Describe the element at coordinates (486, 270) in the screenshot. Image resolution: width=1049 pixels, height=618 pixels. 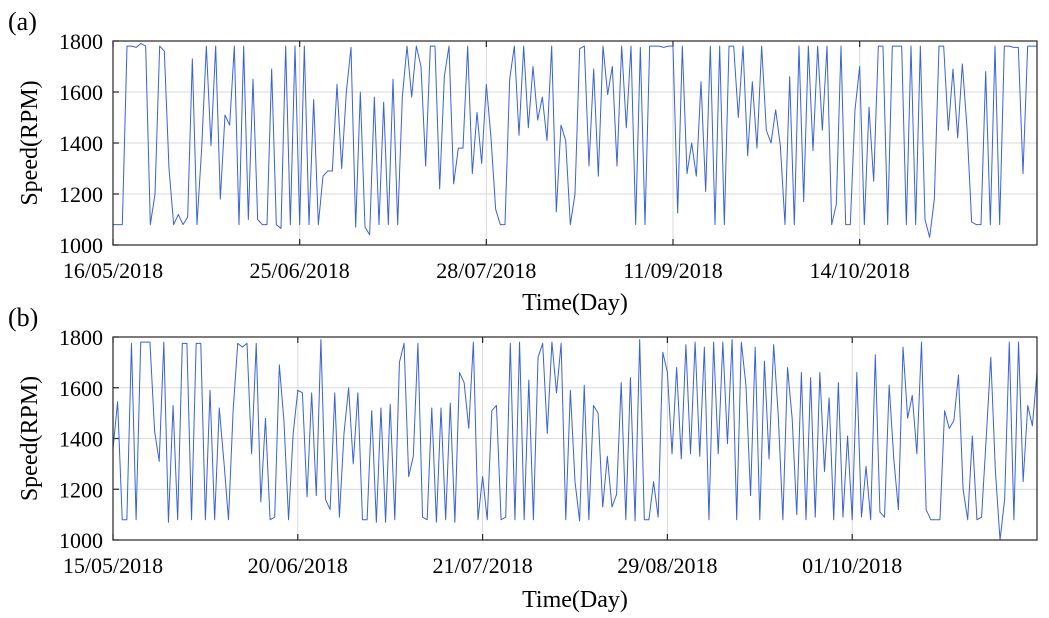
I see `x-tick-label: 28/07/2018` at that location.